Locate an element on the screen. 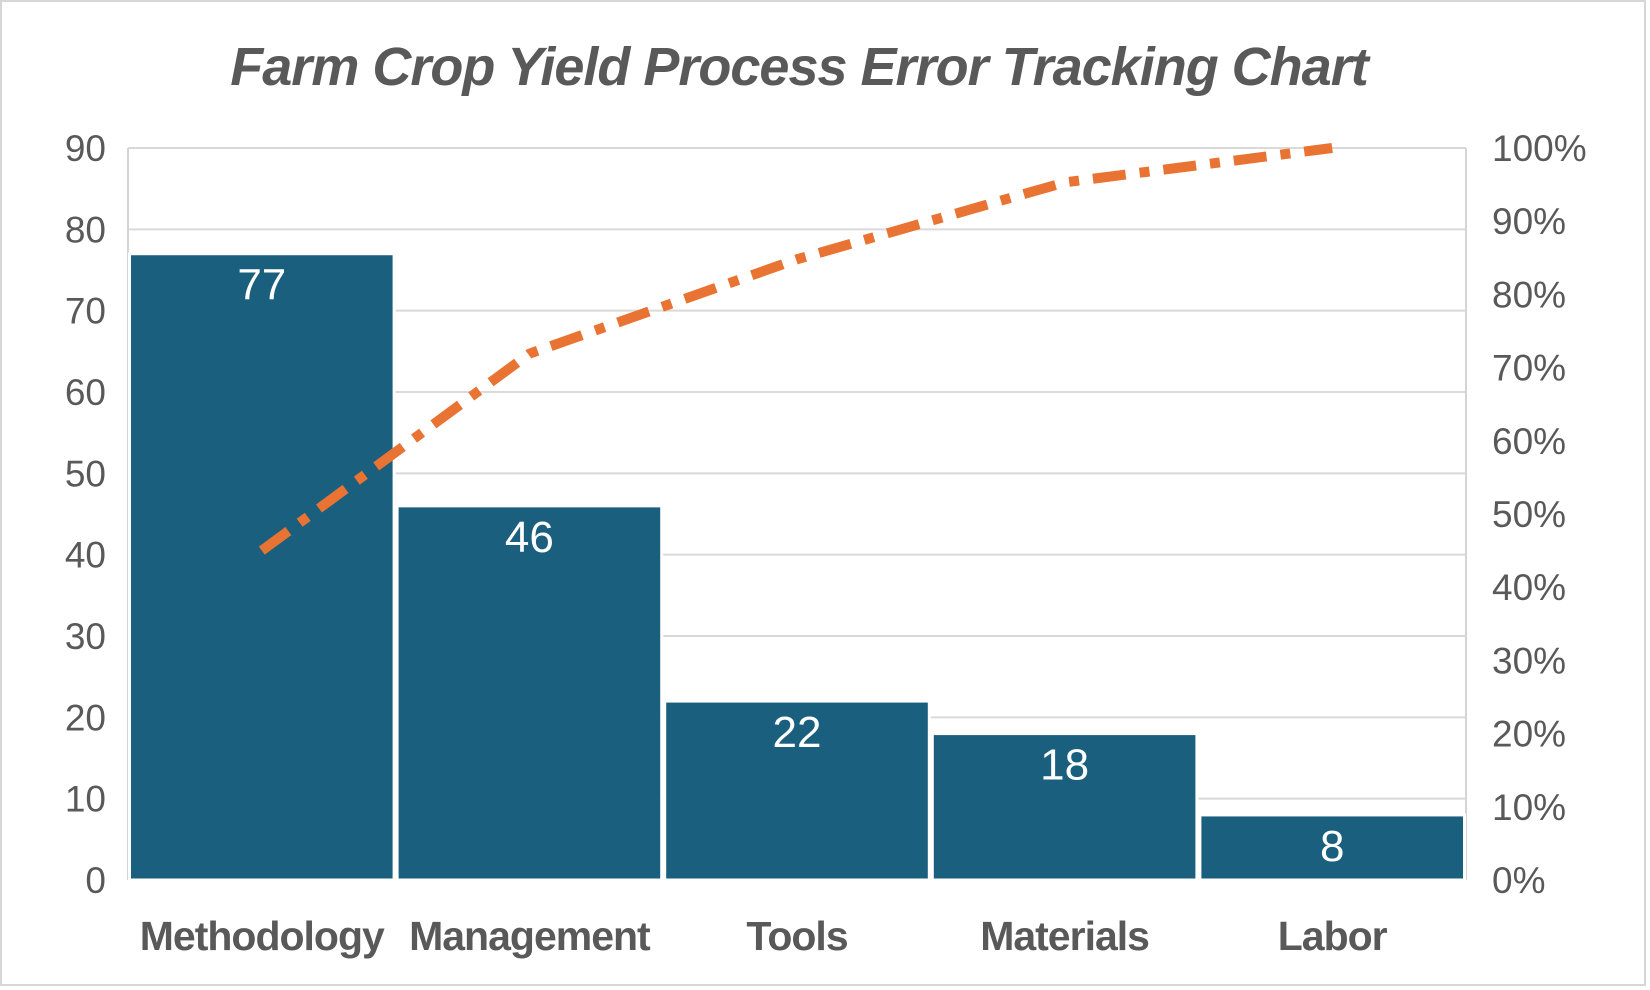  right-axis-tick-label: 70% is located at coordinates (1529, 368).